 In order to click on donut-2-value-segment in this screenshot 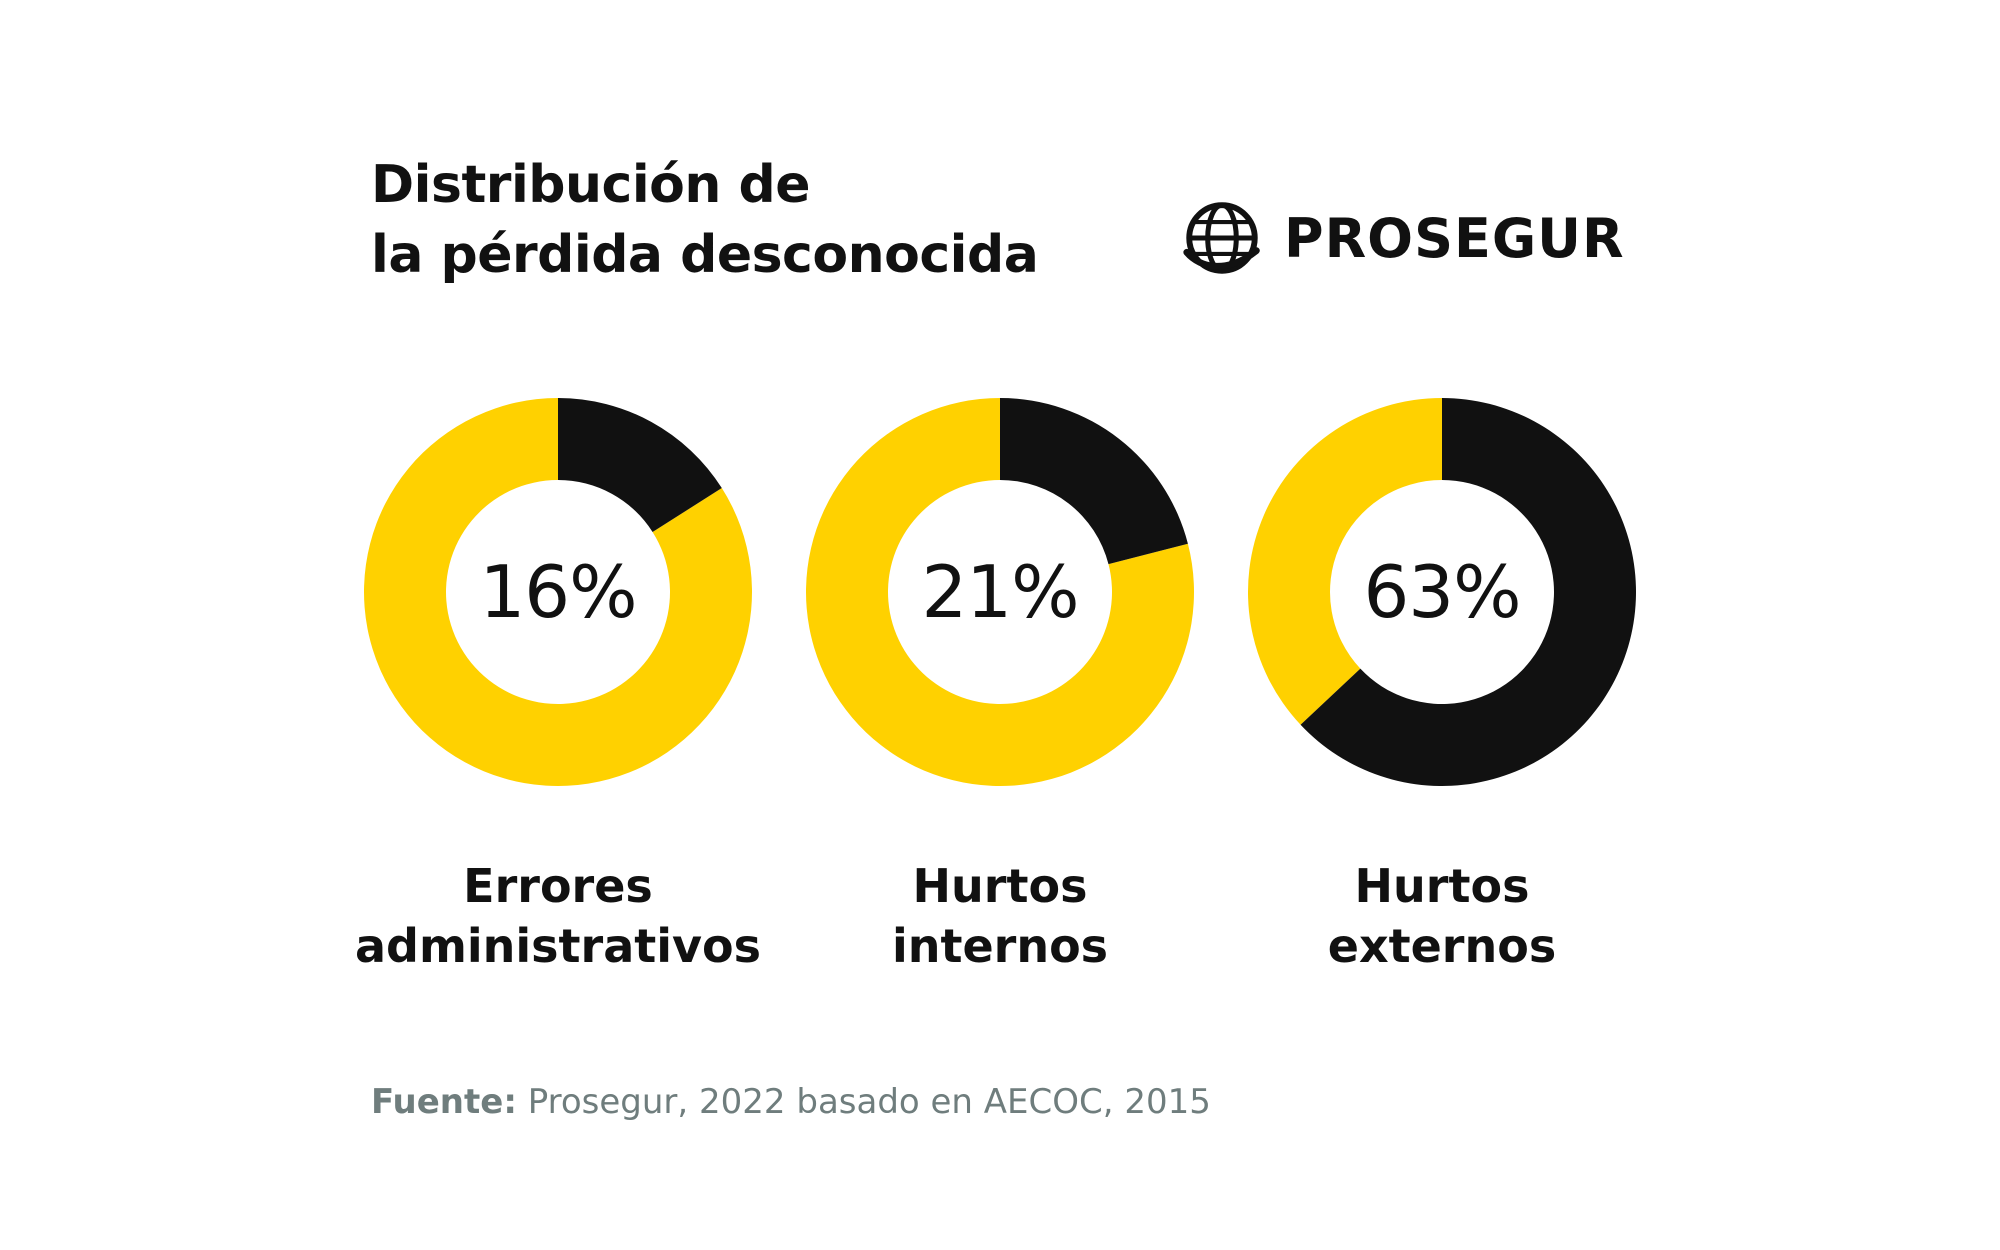, I will do `click(1094, 481)`.